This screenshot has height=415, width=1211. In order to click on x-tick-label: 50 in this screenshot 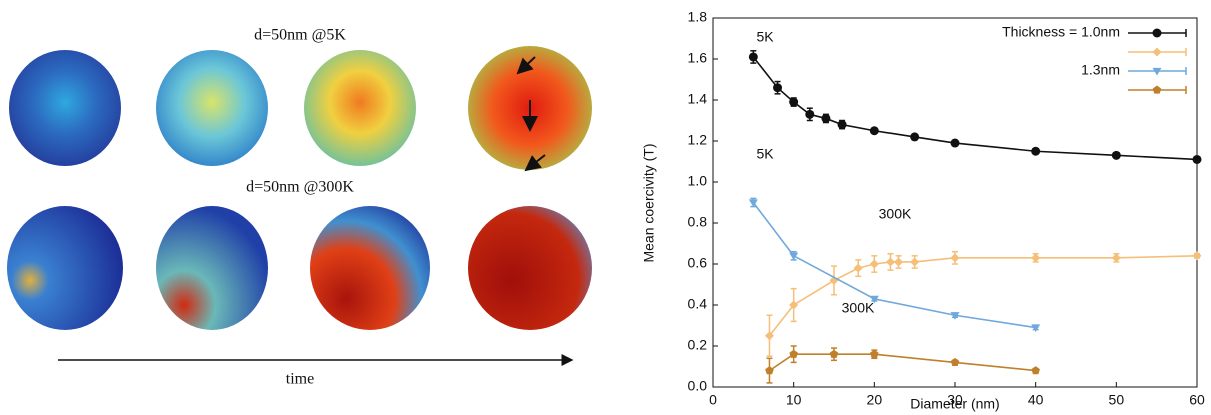, I will do `click(1117, 400)`.